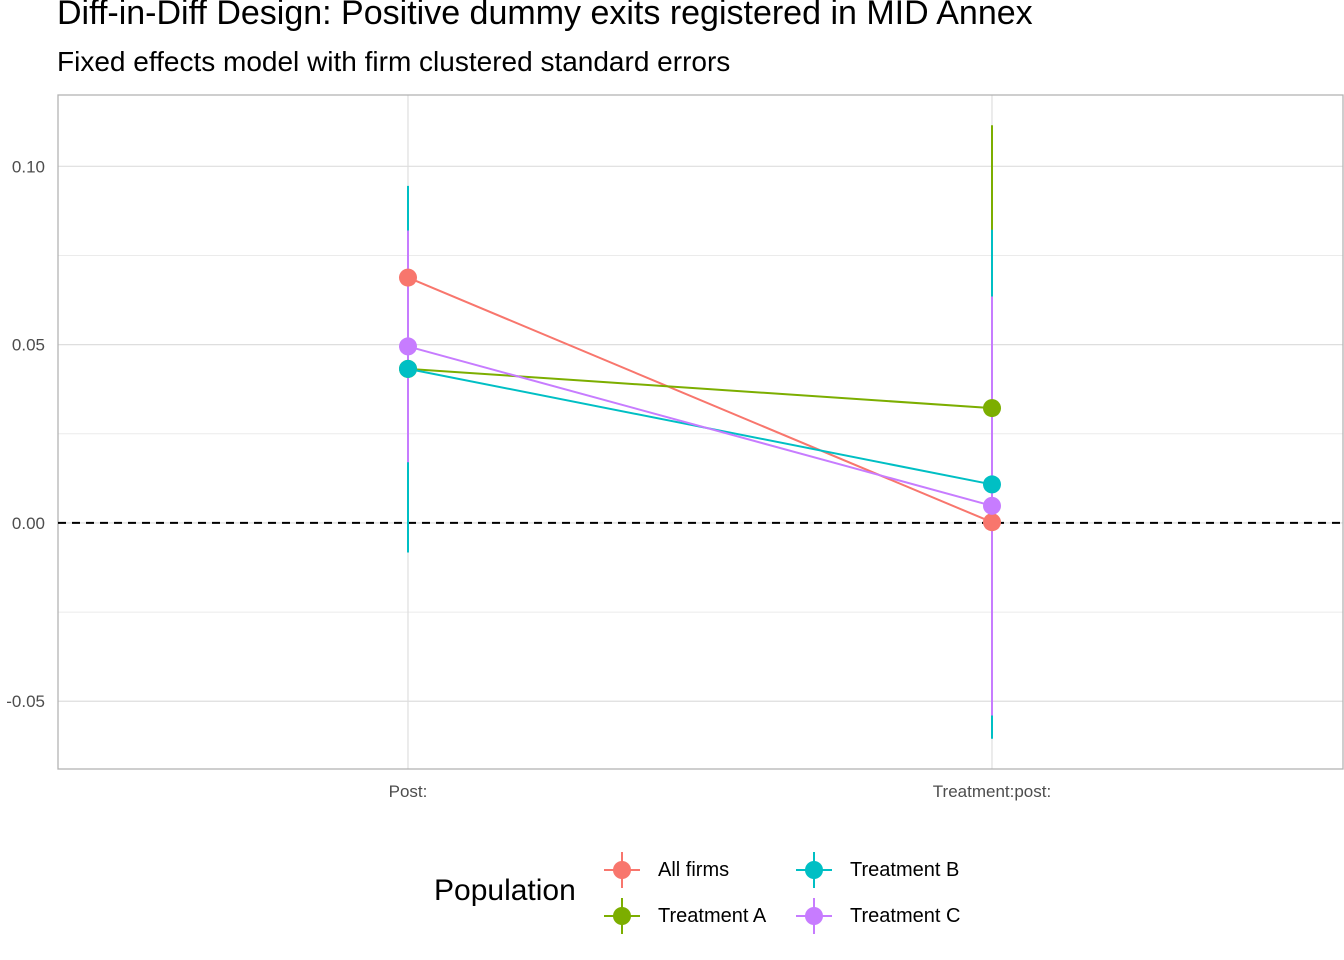  I want to click on legend-label: Treatment C, so click(905, 915).